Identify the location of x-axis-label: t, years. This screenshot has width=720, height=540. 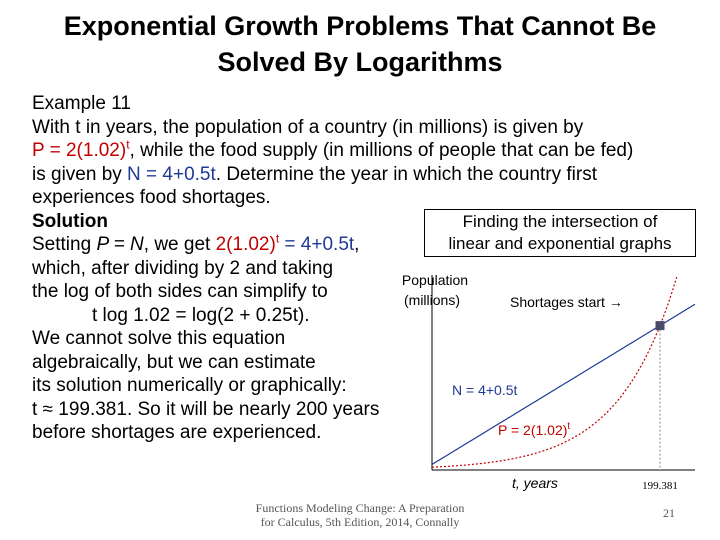
(535, 483).